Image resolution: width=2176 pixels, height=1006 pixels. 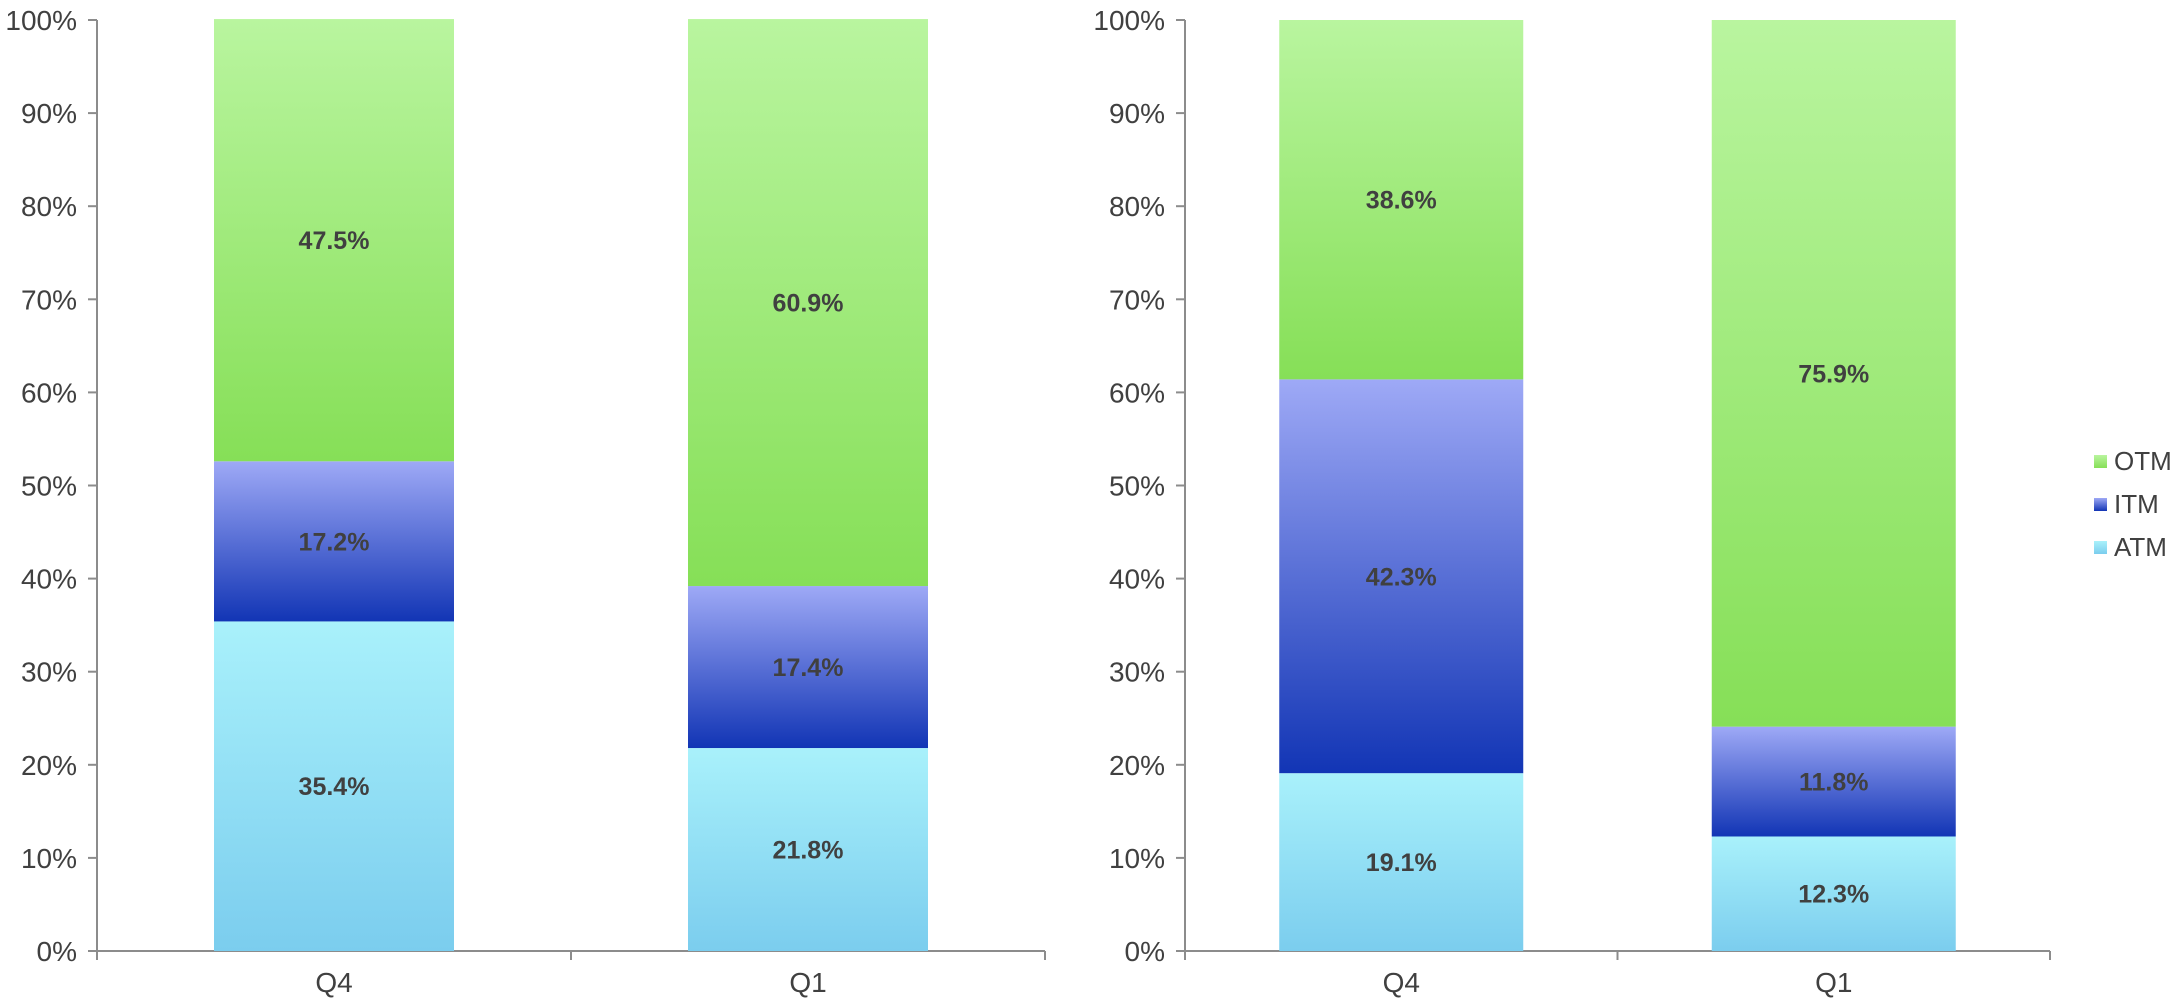 I want to click on legend-label-otm: OTM, so click(x=2143, y=461).